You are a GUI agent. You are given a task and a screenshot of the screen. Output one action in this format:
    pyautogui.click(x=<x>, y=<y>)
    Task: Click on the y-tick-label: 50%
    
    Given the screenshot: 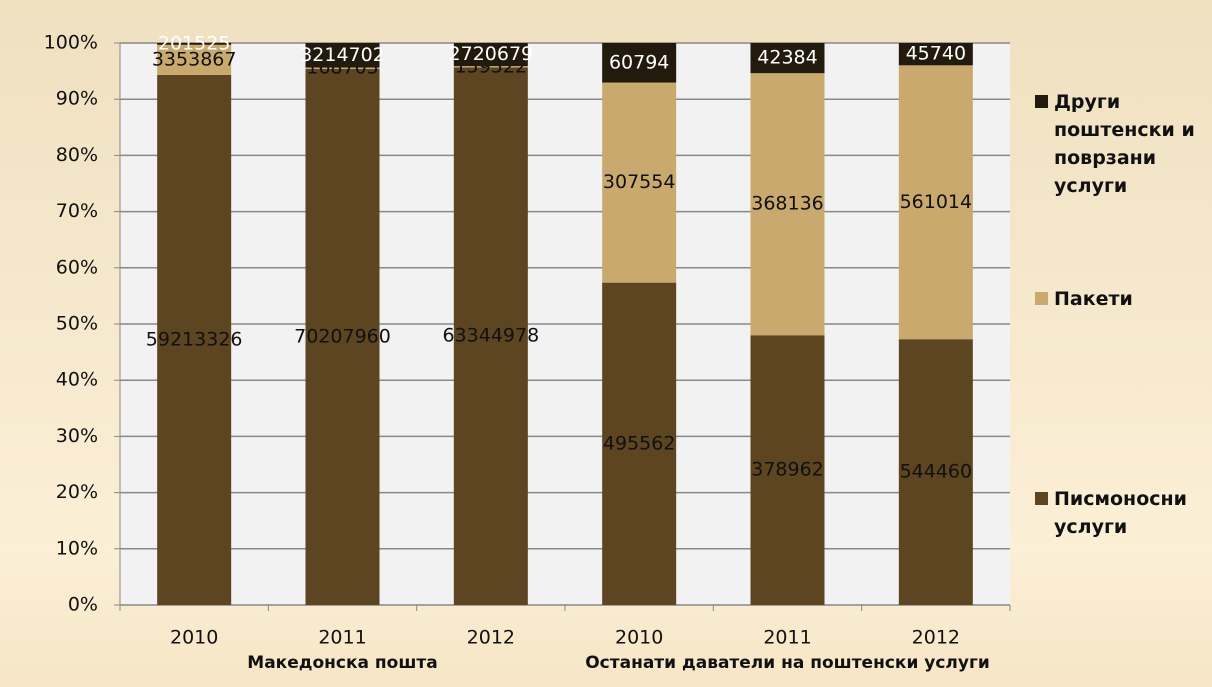 What is the action you would take?
    pyautogui.click(x=77, y=324)
    